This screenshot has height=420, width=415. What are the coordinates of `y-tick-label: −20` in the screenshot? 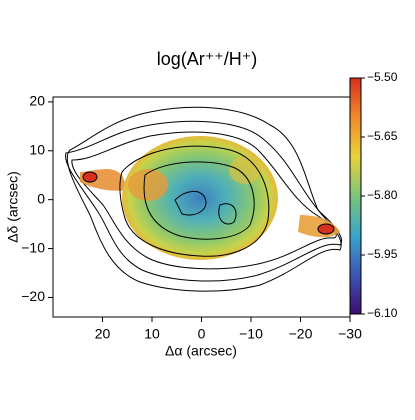 It's located at (33, 296).